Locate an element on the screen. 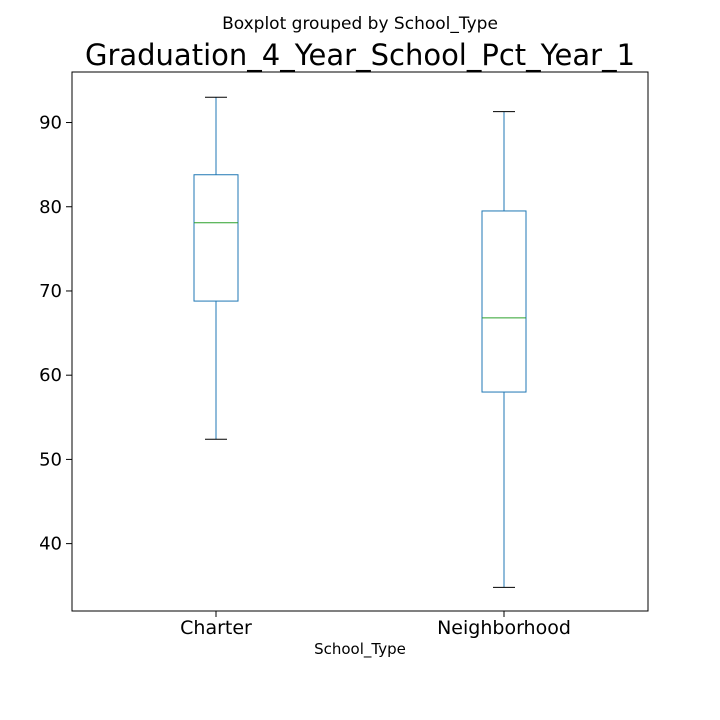 Image resolution: width=720 pixels, height=720 pixels. chart-suptitle: Boxplot grouped by School_Type is located at coordinates (360, 24).